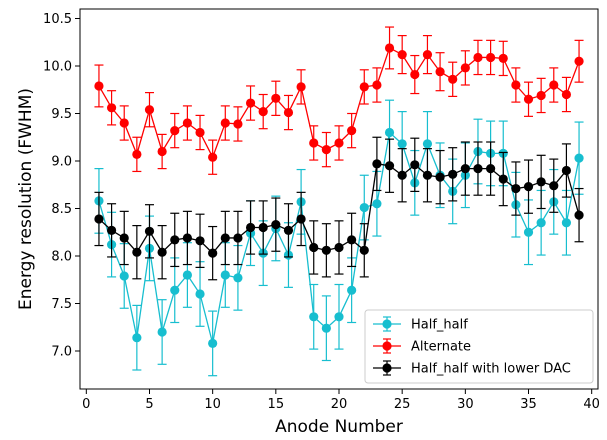 This screenshot has width=607, height=440. Describe the element at coordinates (465, 404) in the screenshot. I see `x-tick-label: 30` at that location.